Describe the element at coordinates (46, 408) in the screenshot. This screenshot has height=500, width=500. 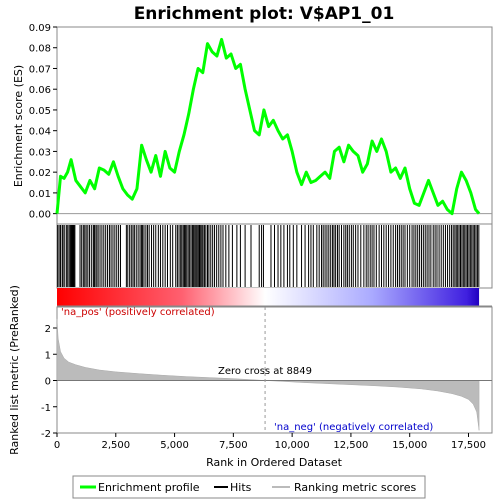
I see `metric-y-tick-label: -1` at that location.